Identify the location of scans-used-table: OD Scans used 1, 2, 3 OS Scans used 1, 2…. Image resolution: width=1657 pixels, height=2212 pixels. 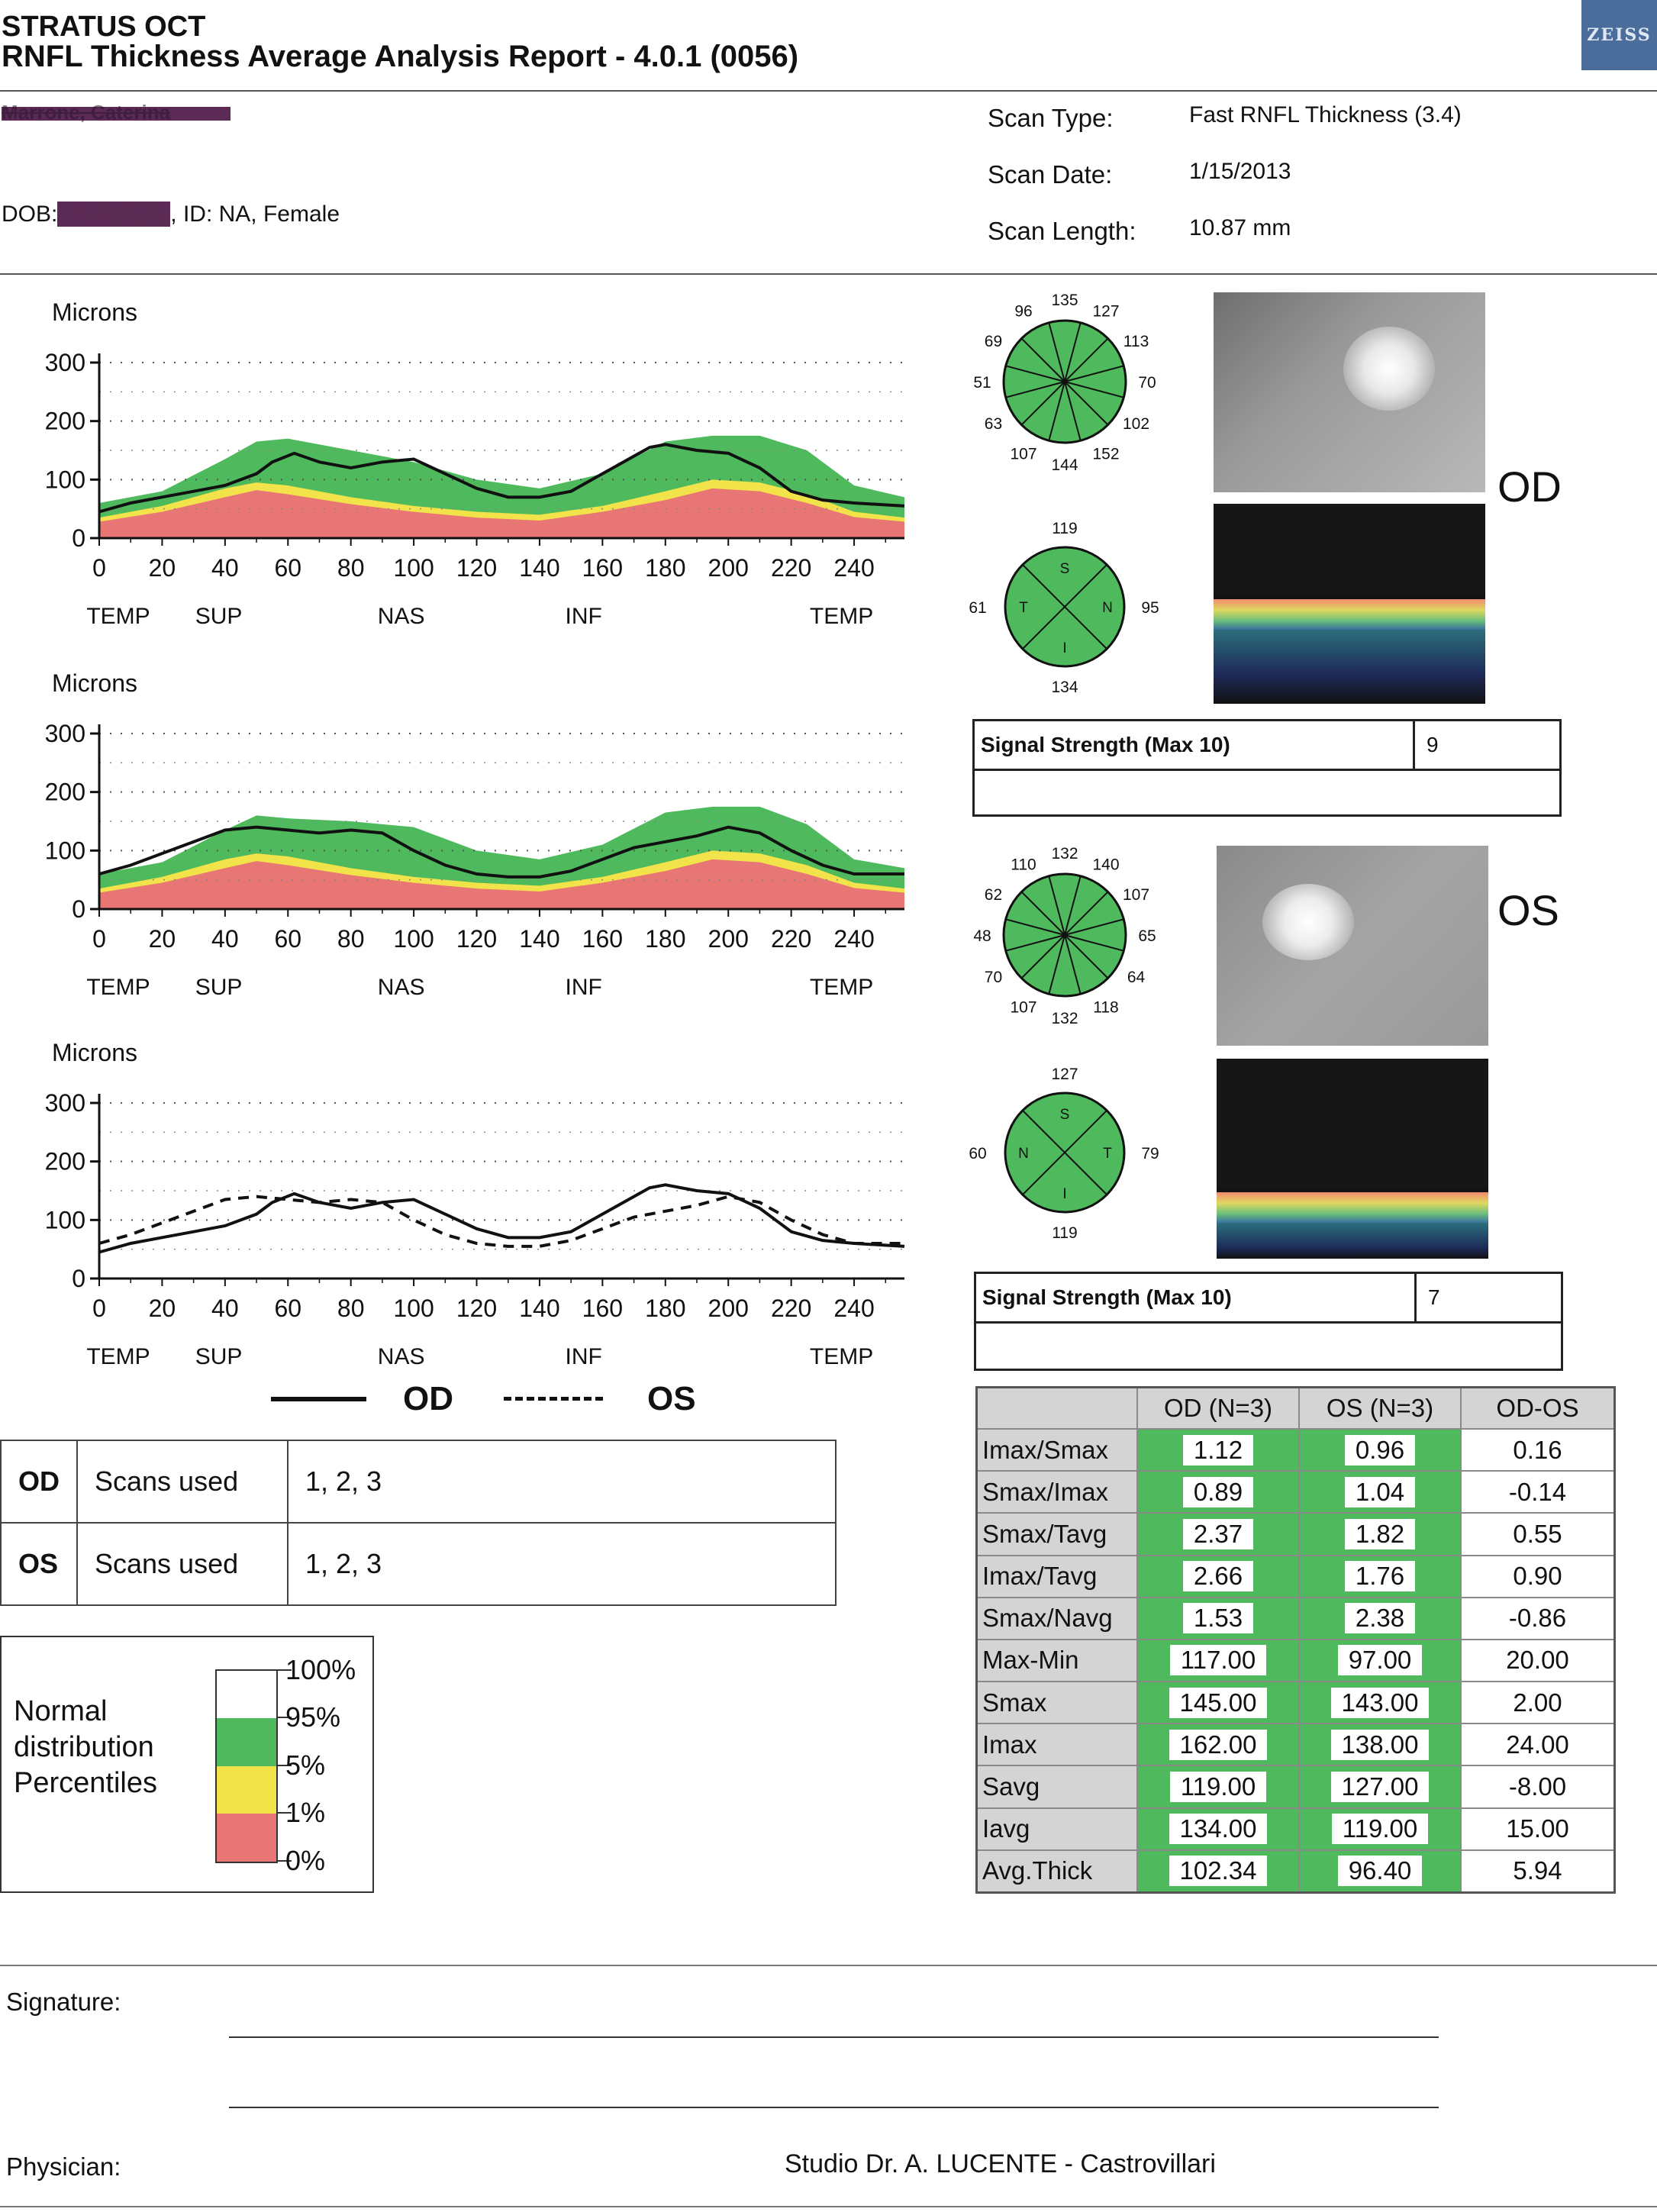
(418, 1523).